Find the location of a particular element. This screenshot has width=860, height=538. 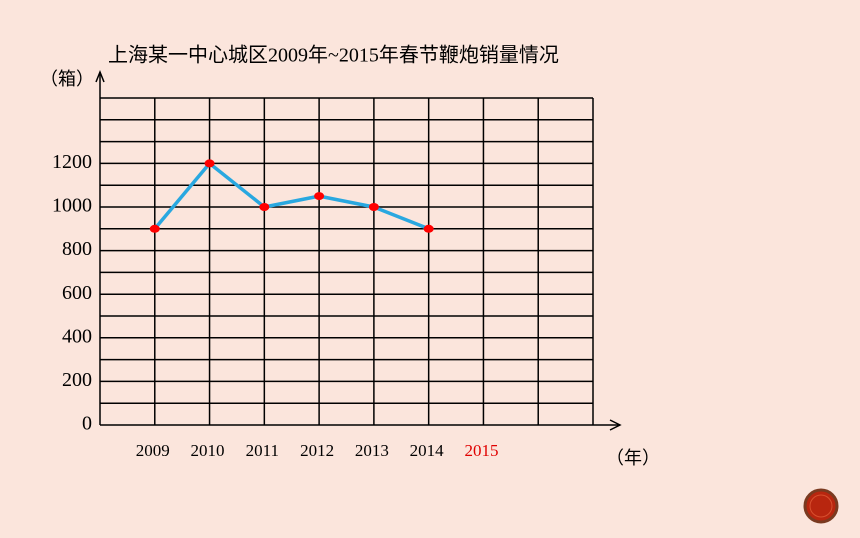

x-axis-label: （年） is located at coordinates (633, 458).